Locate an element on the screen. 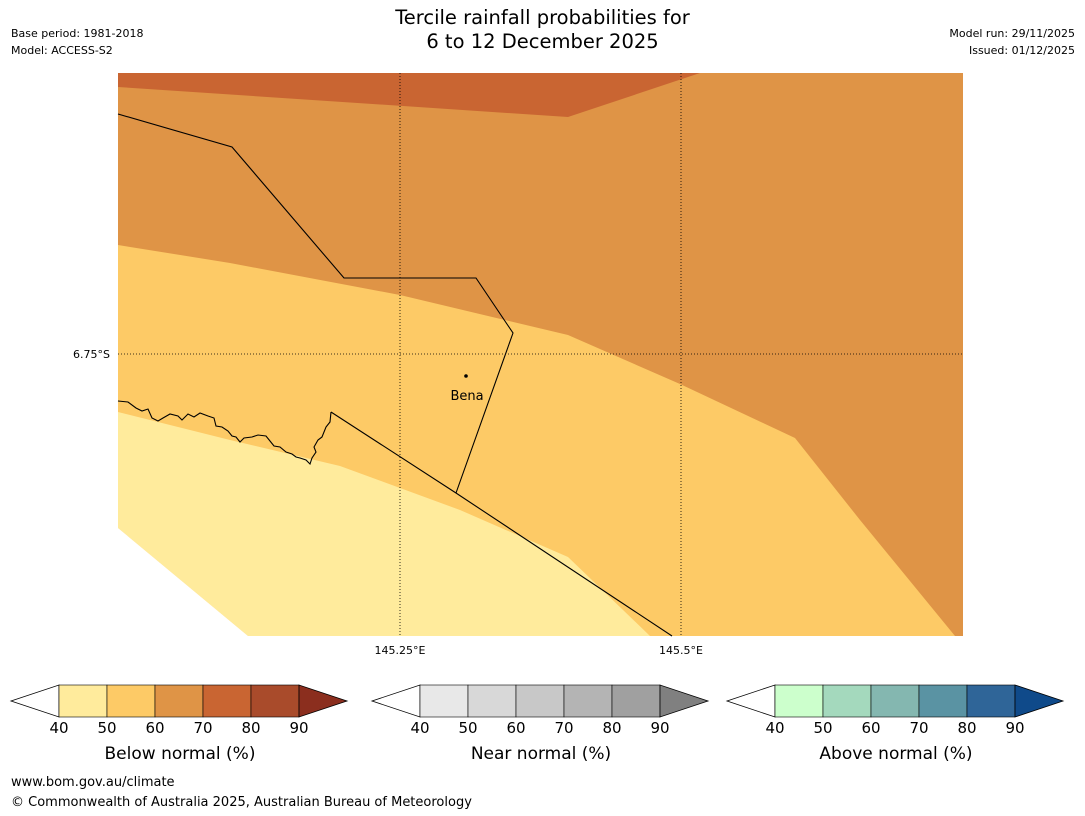  colorbar-near-normal-swatches is located at coordinates (540, 701).